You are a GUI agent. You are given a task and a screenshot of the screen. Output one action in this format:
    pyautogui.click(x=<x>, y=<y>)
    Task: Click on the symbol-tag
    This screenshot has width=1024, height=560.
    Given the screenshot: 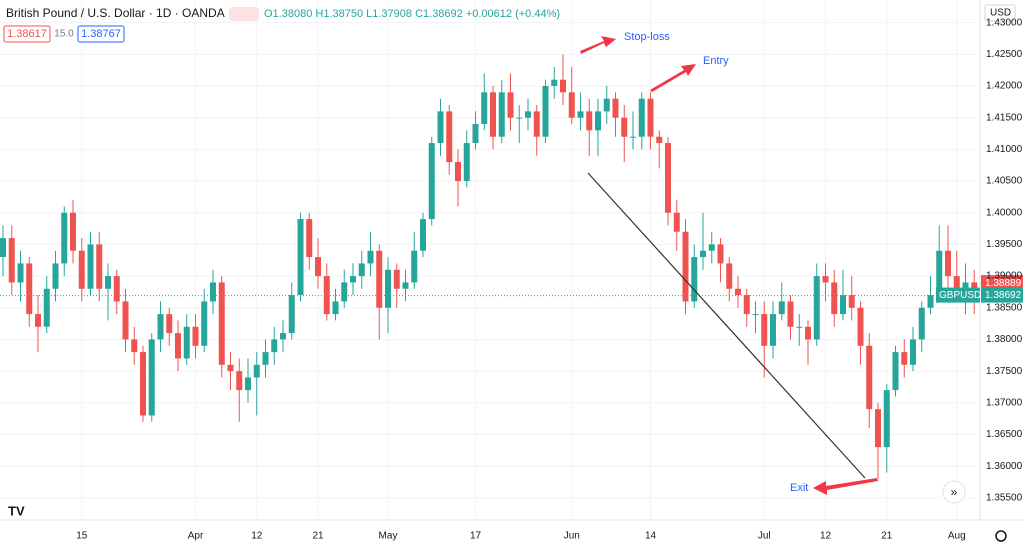 What is the action you would take?
    pyautogui.click(x=958, y=295)
    